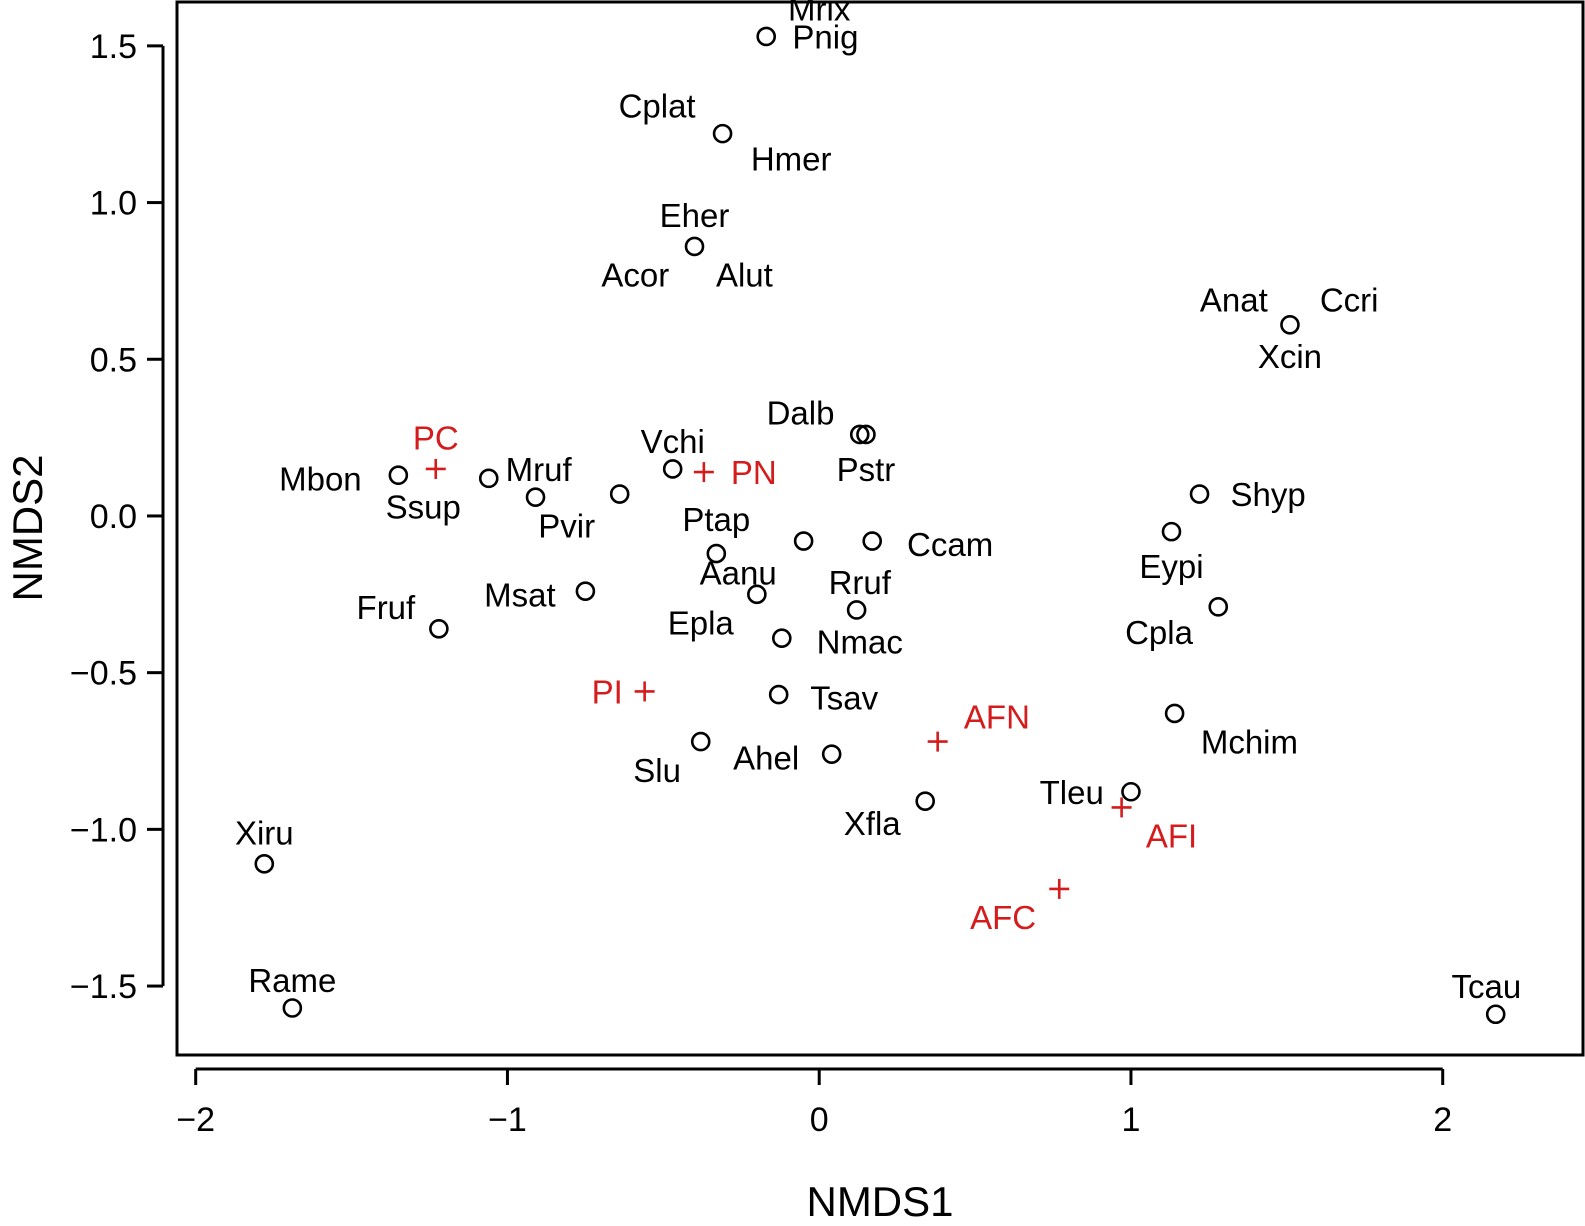 The height and width of the screenshot is (1226, 1585). Describe the element at coordinates (695, 215) in the screenshot. I see `species-label: Eher` at that location.